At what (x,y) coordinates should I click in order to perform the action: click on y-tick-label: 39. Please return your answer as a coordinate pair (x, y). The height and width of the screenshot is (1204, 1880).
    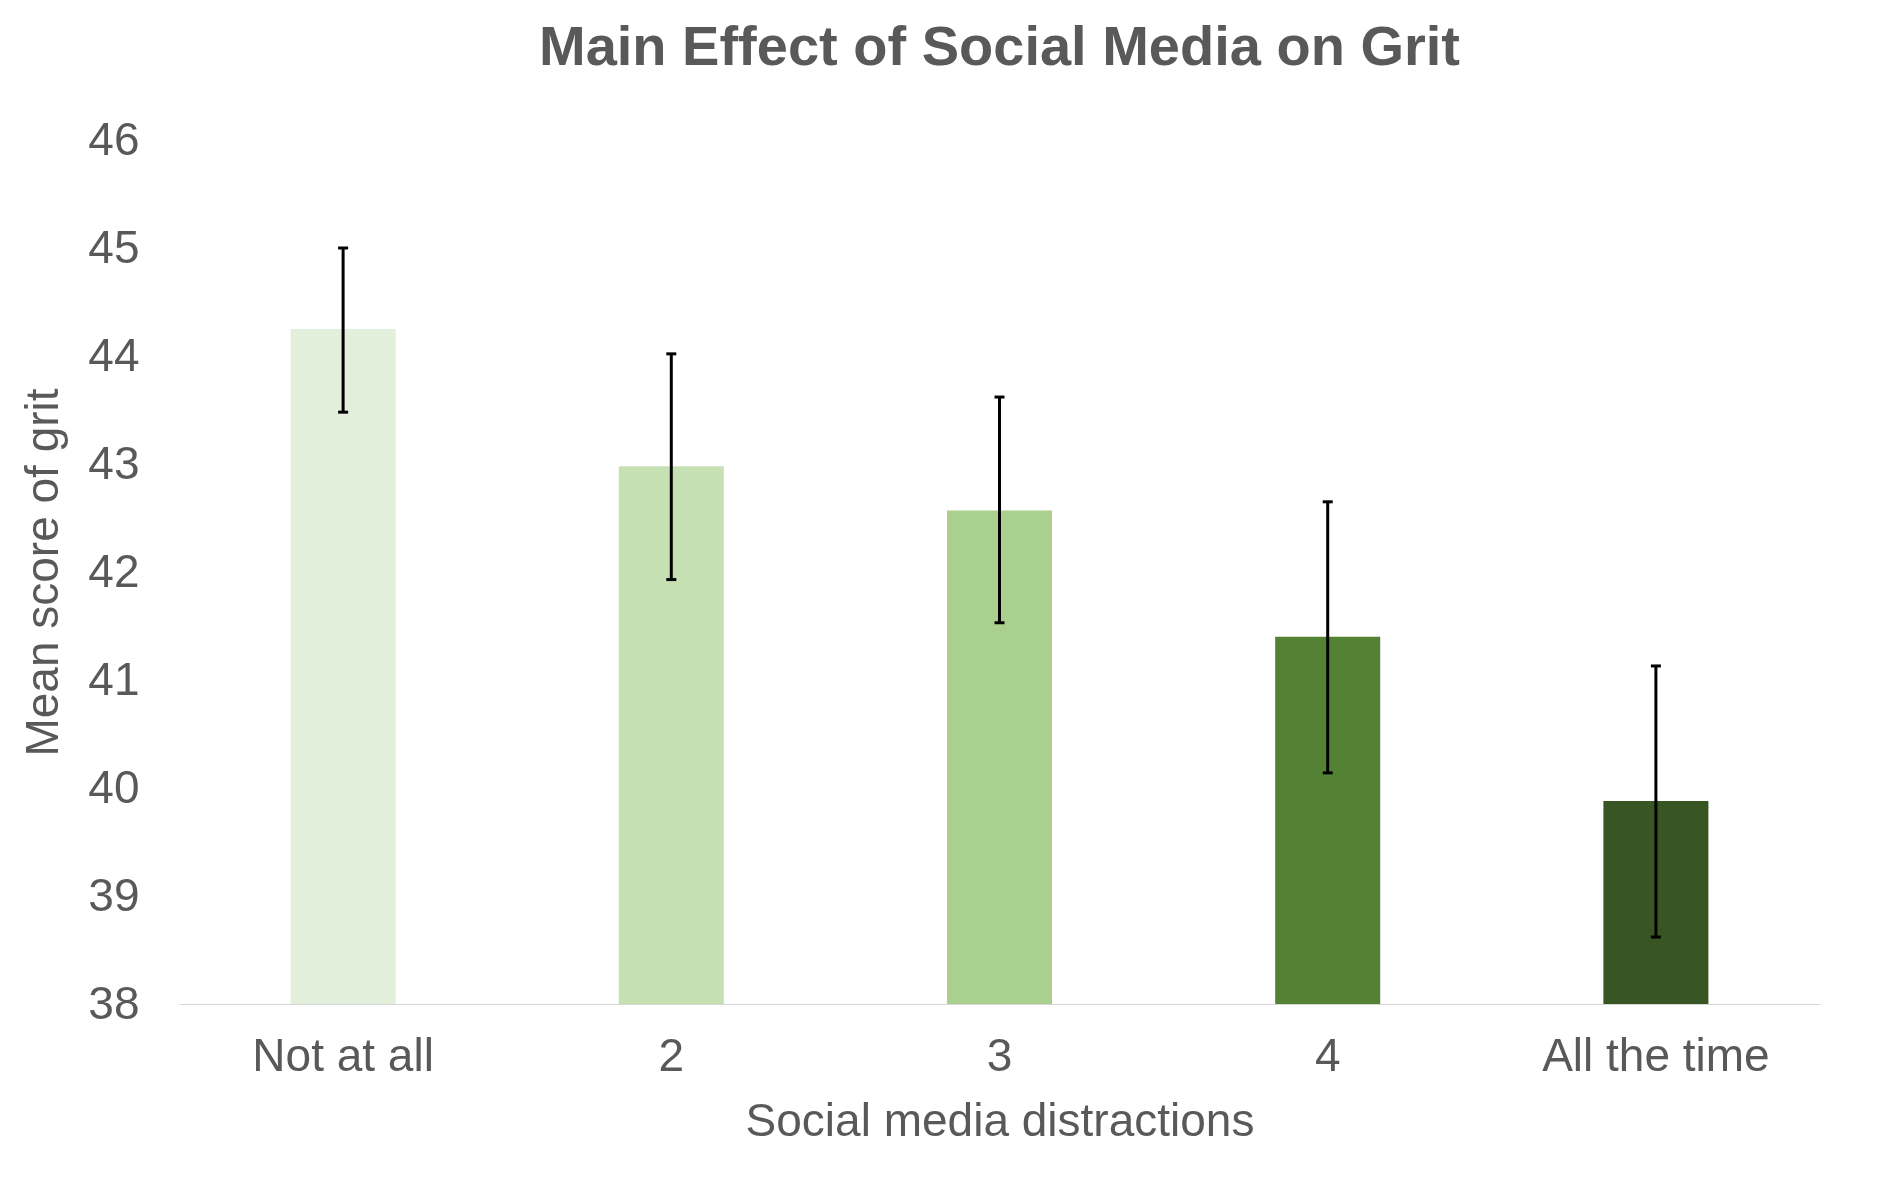
    Looking at the image, I should click on (114, 894).